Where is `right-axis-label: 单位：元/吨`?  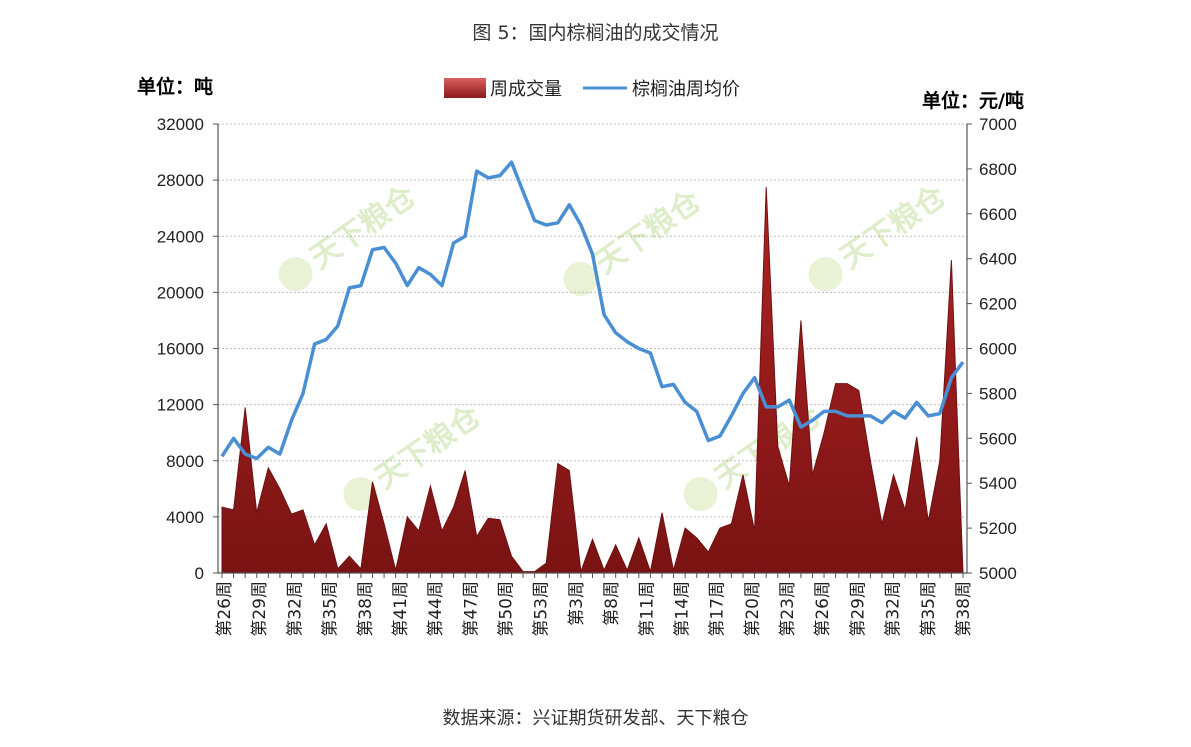 right-axis-label: 单位：元/吨 is located at coordinates (973, 100).